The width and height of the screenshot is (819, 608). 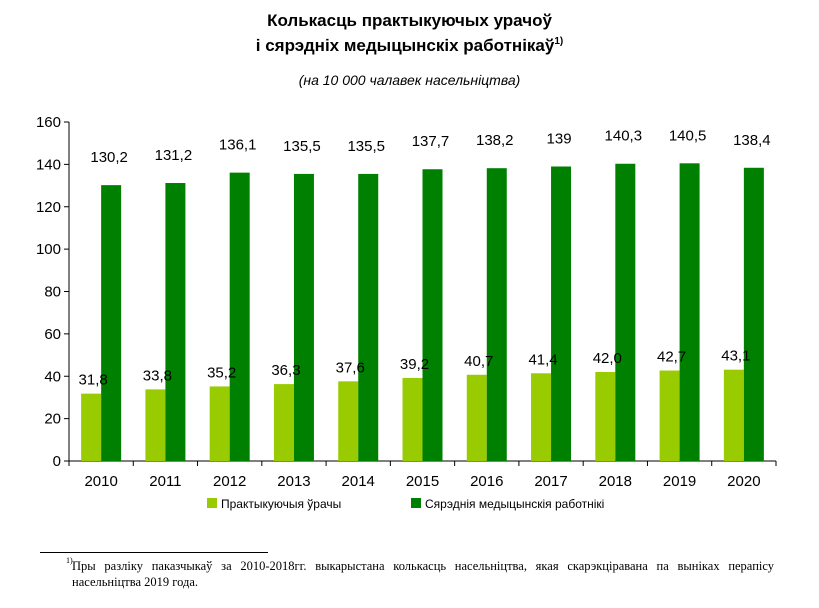 What do you see at coordinates (358, 481) in the screenshot?
I see `x-tick-label: 2014` at bounding box center [358, 481].